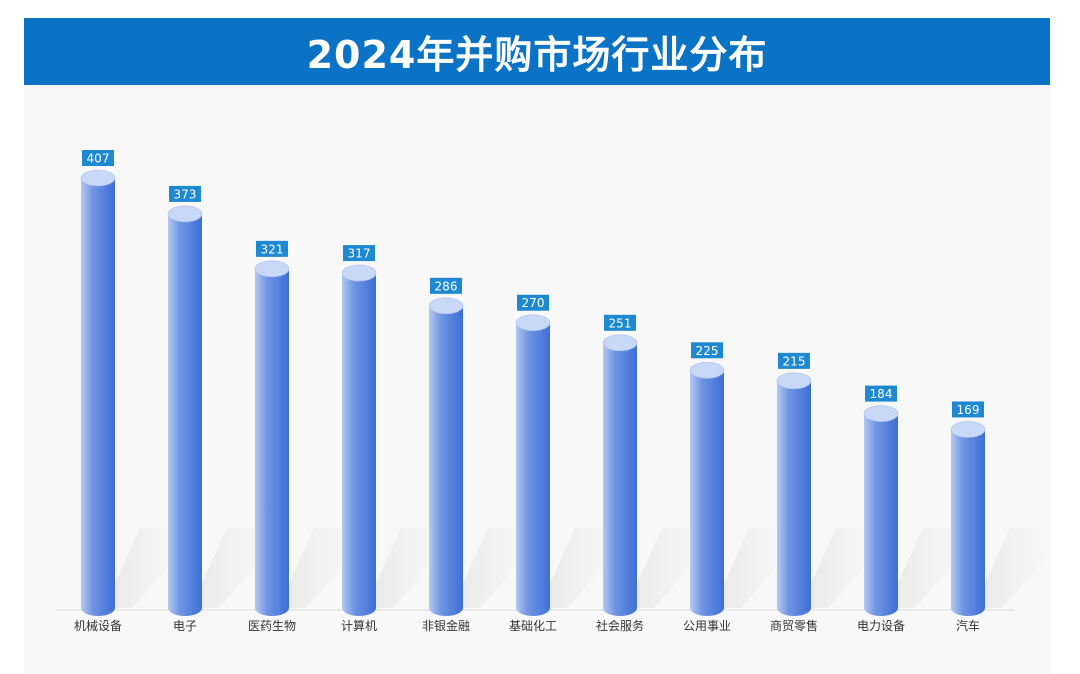 This screenshot has height=674, width=1080. What do you see at coordinates (359, 625) in the screenshot?
I see `x-tick-label: 计算机` at bounding box center [359, 625].